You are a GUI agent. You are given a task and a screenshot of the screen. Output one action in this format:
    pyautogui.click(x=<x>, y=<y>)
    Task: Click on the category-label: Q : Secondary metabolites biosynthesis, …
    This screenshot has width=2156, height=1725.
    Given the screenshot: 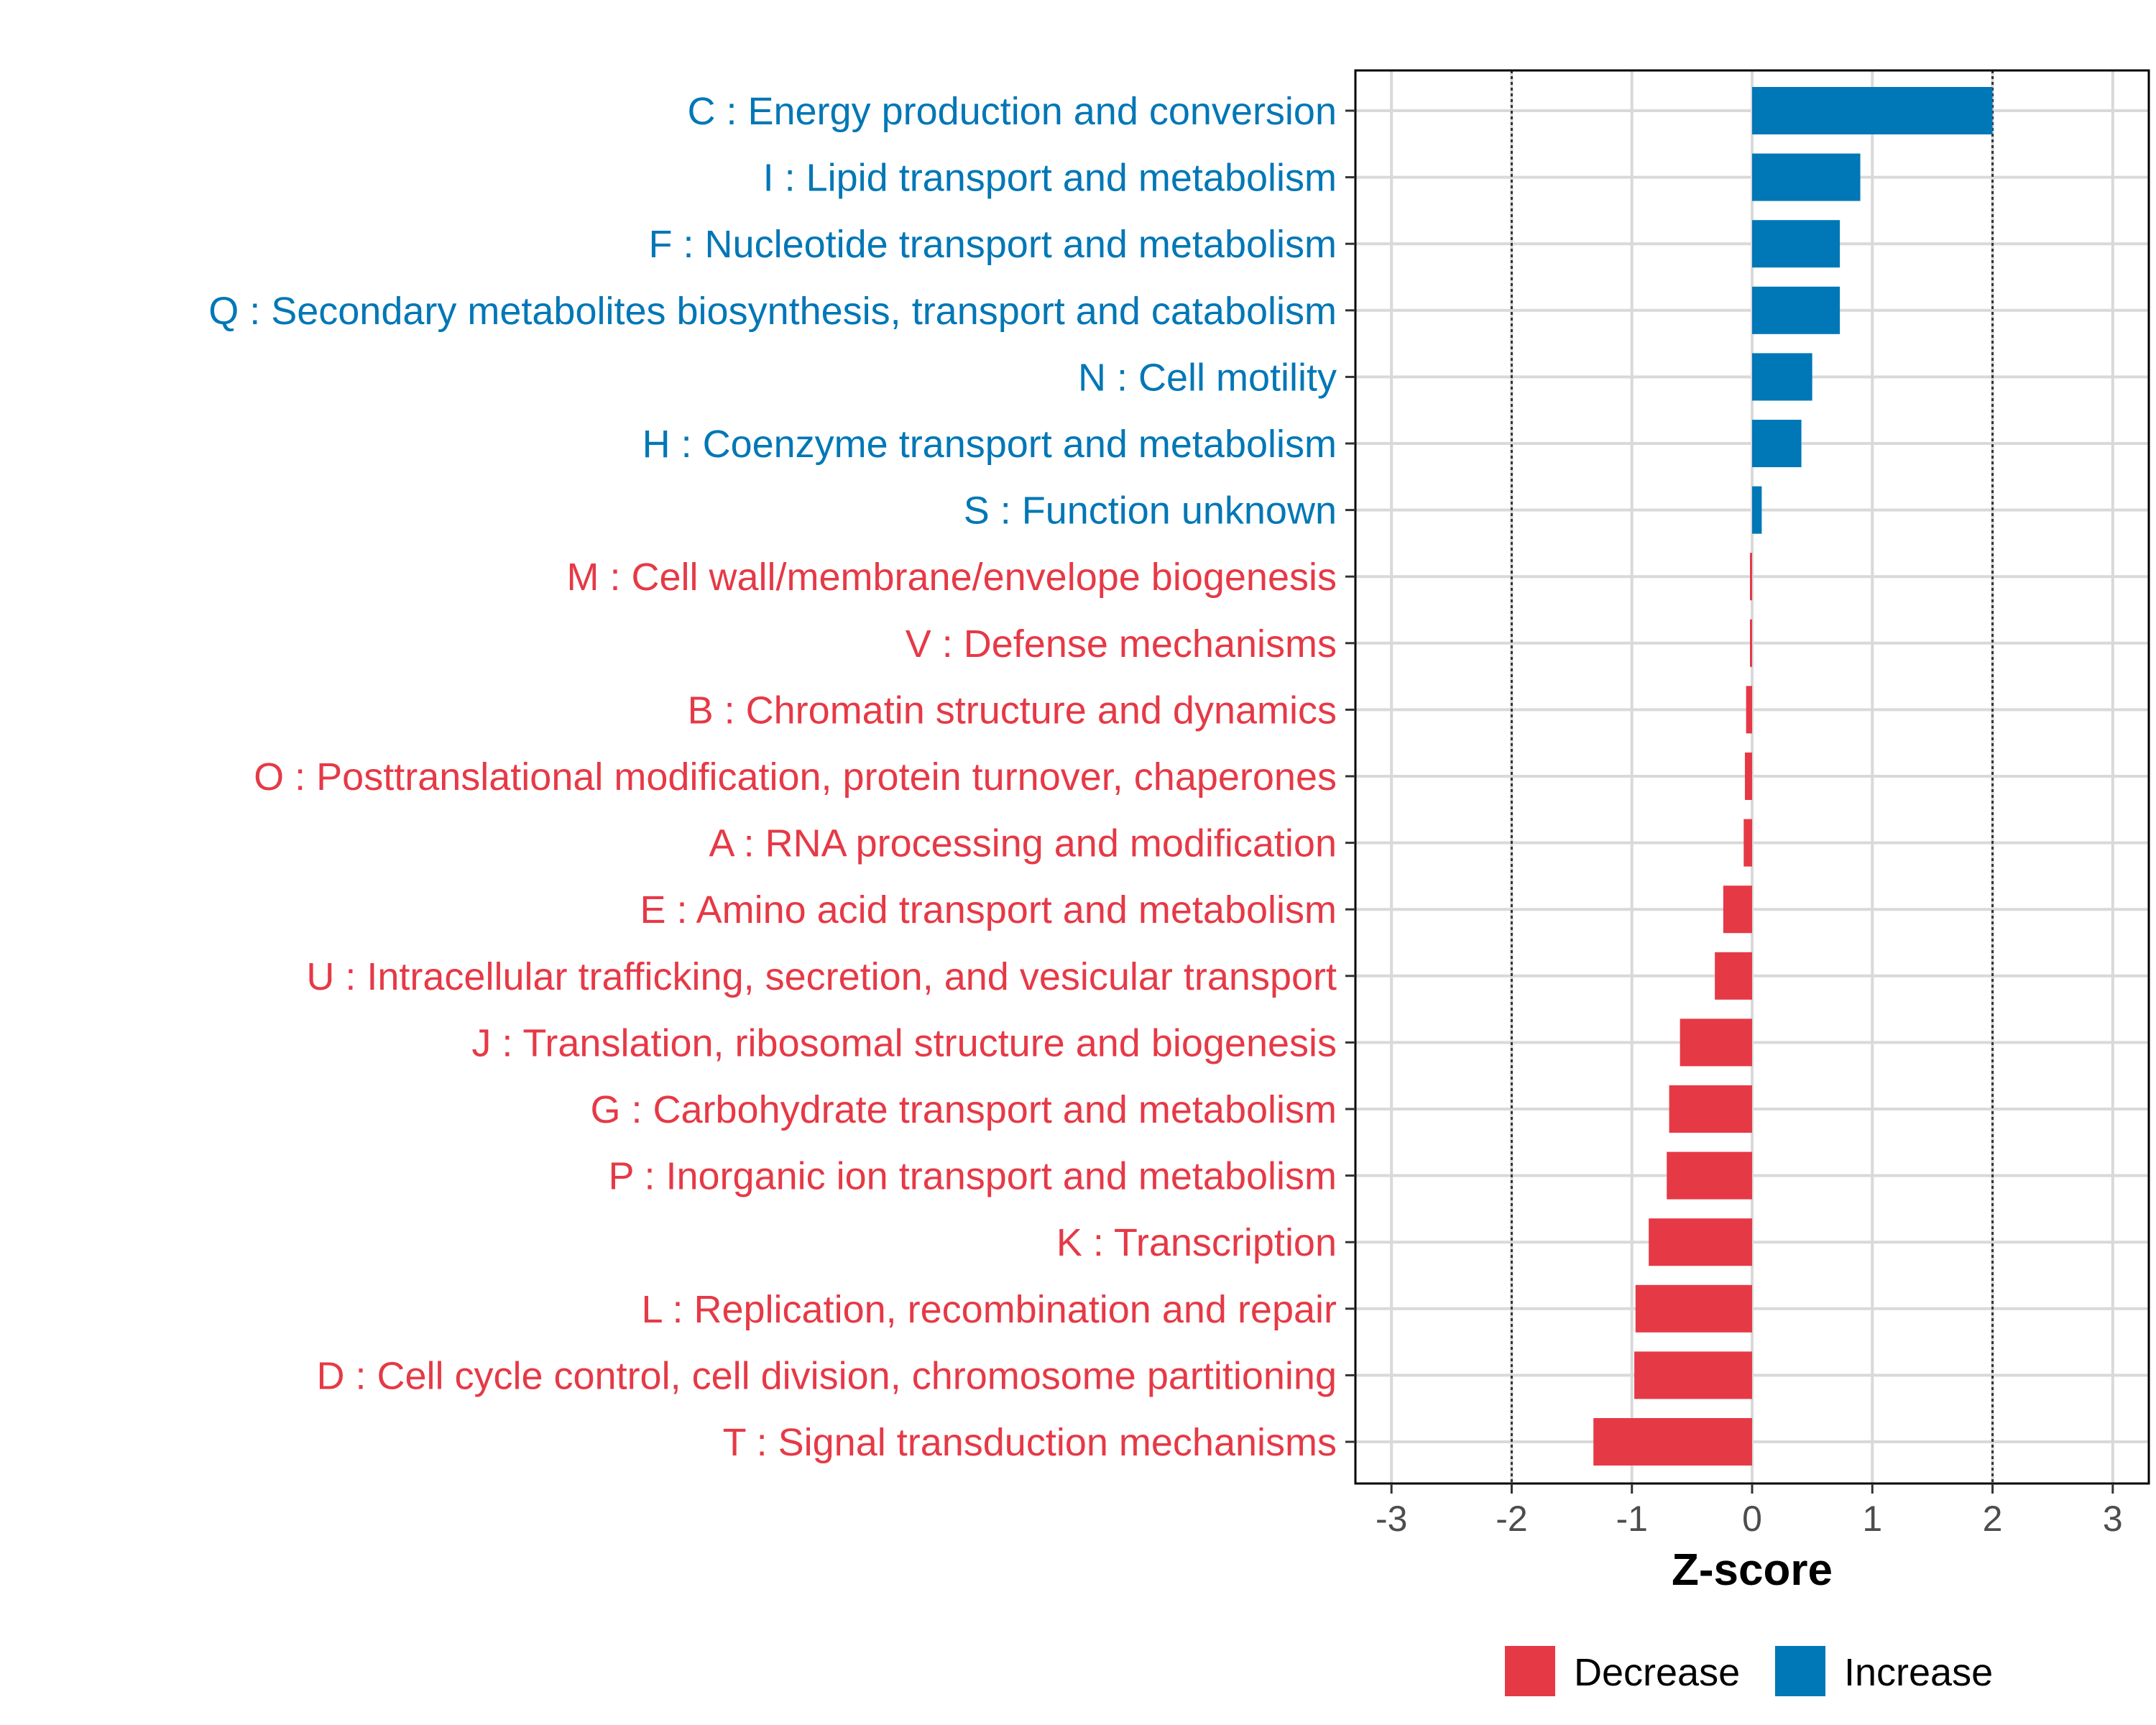 What is the action you would take?
    pyautogui.click(x=772, y=311)
    